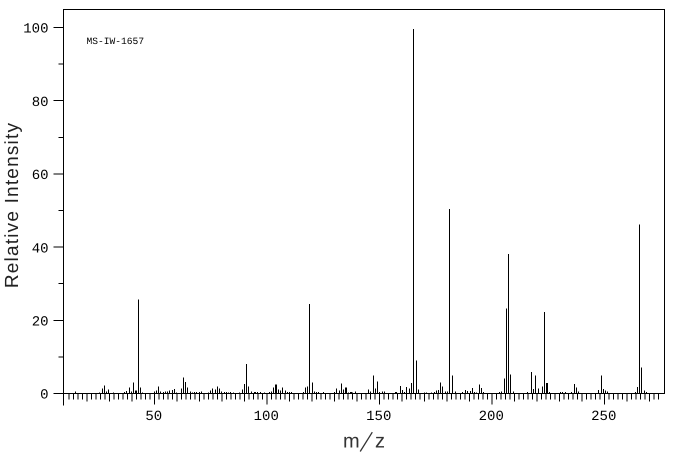 This screenshot has height=455, width=676. What do you see at coordinates (603, 417) in the screenshot?
I see `svg-text: 250` at bounding box center [603, 417].